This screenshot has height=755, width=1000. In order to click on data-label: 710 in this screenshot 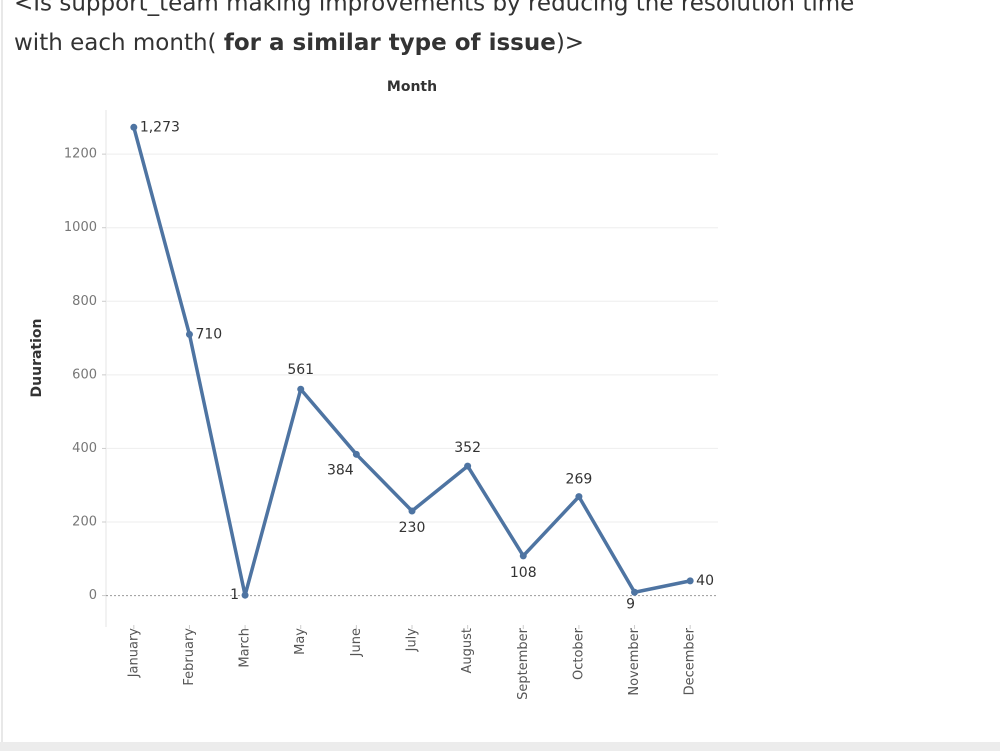, I will do `click(208, 334)`.